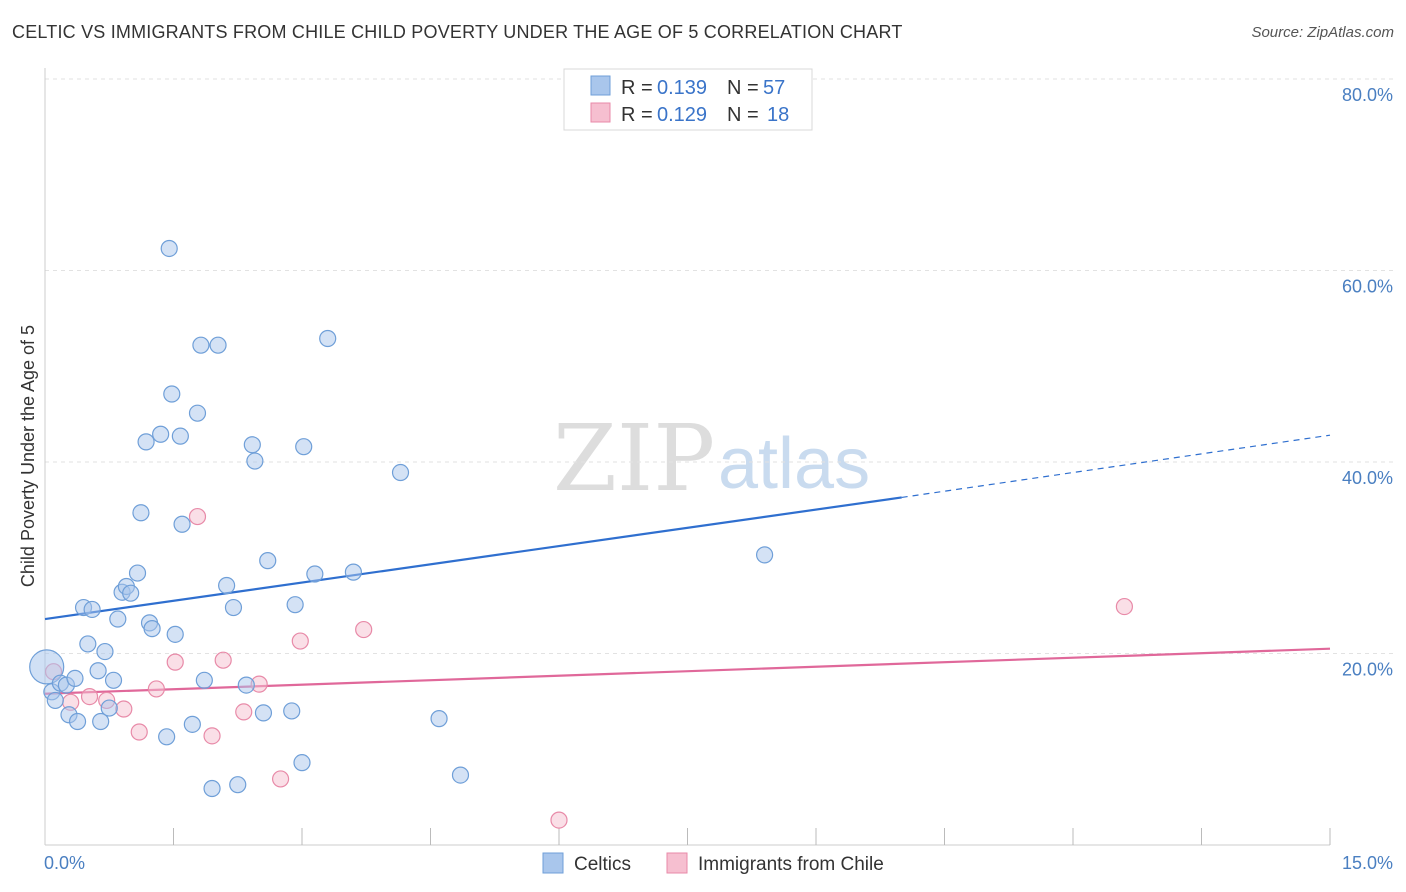 This screenshot has width=1406, height=892. Describe the element at coordinates (602, 864) in the screenshot. I see `bottom-legend-label-celtics: Celtics` at that location.